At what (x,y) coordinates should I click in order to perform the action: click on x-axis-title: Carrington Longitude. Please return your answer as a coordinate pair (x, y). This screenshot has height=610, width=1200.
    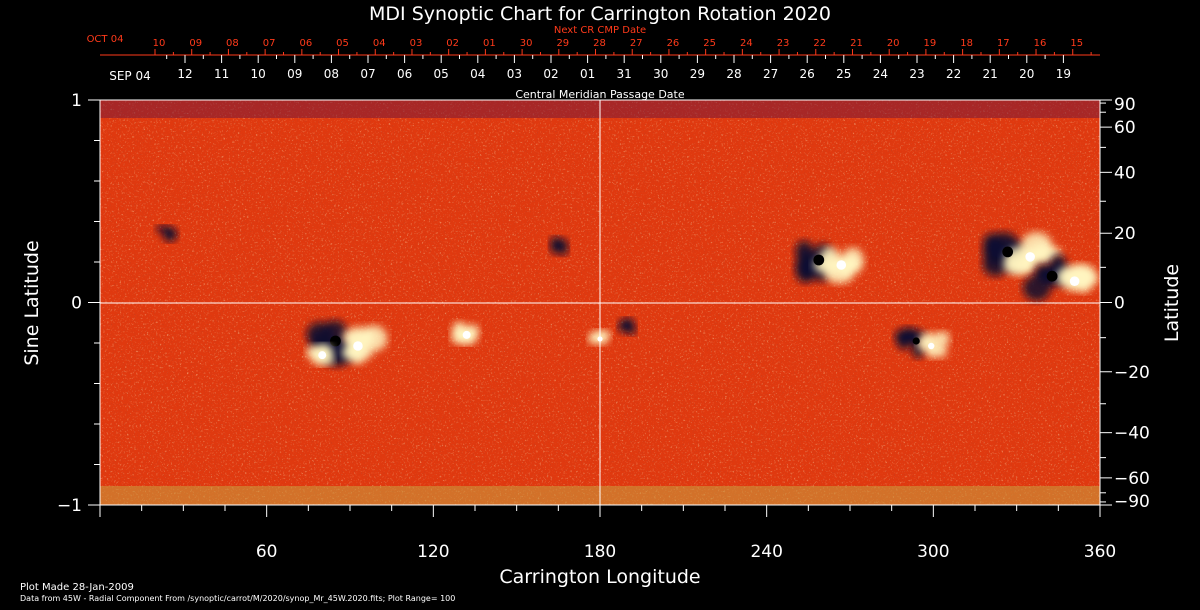
    Looking at the image, I should click on (599, 577).